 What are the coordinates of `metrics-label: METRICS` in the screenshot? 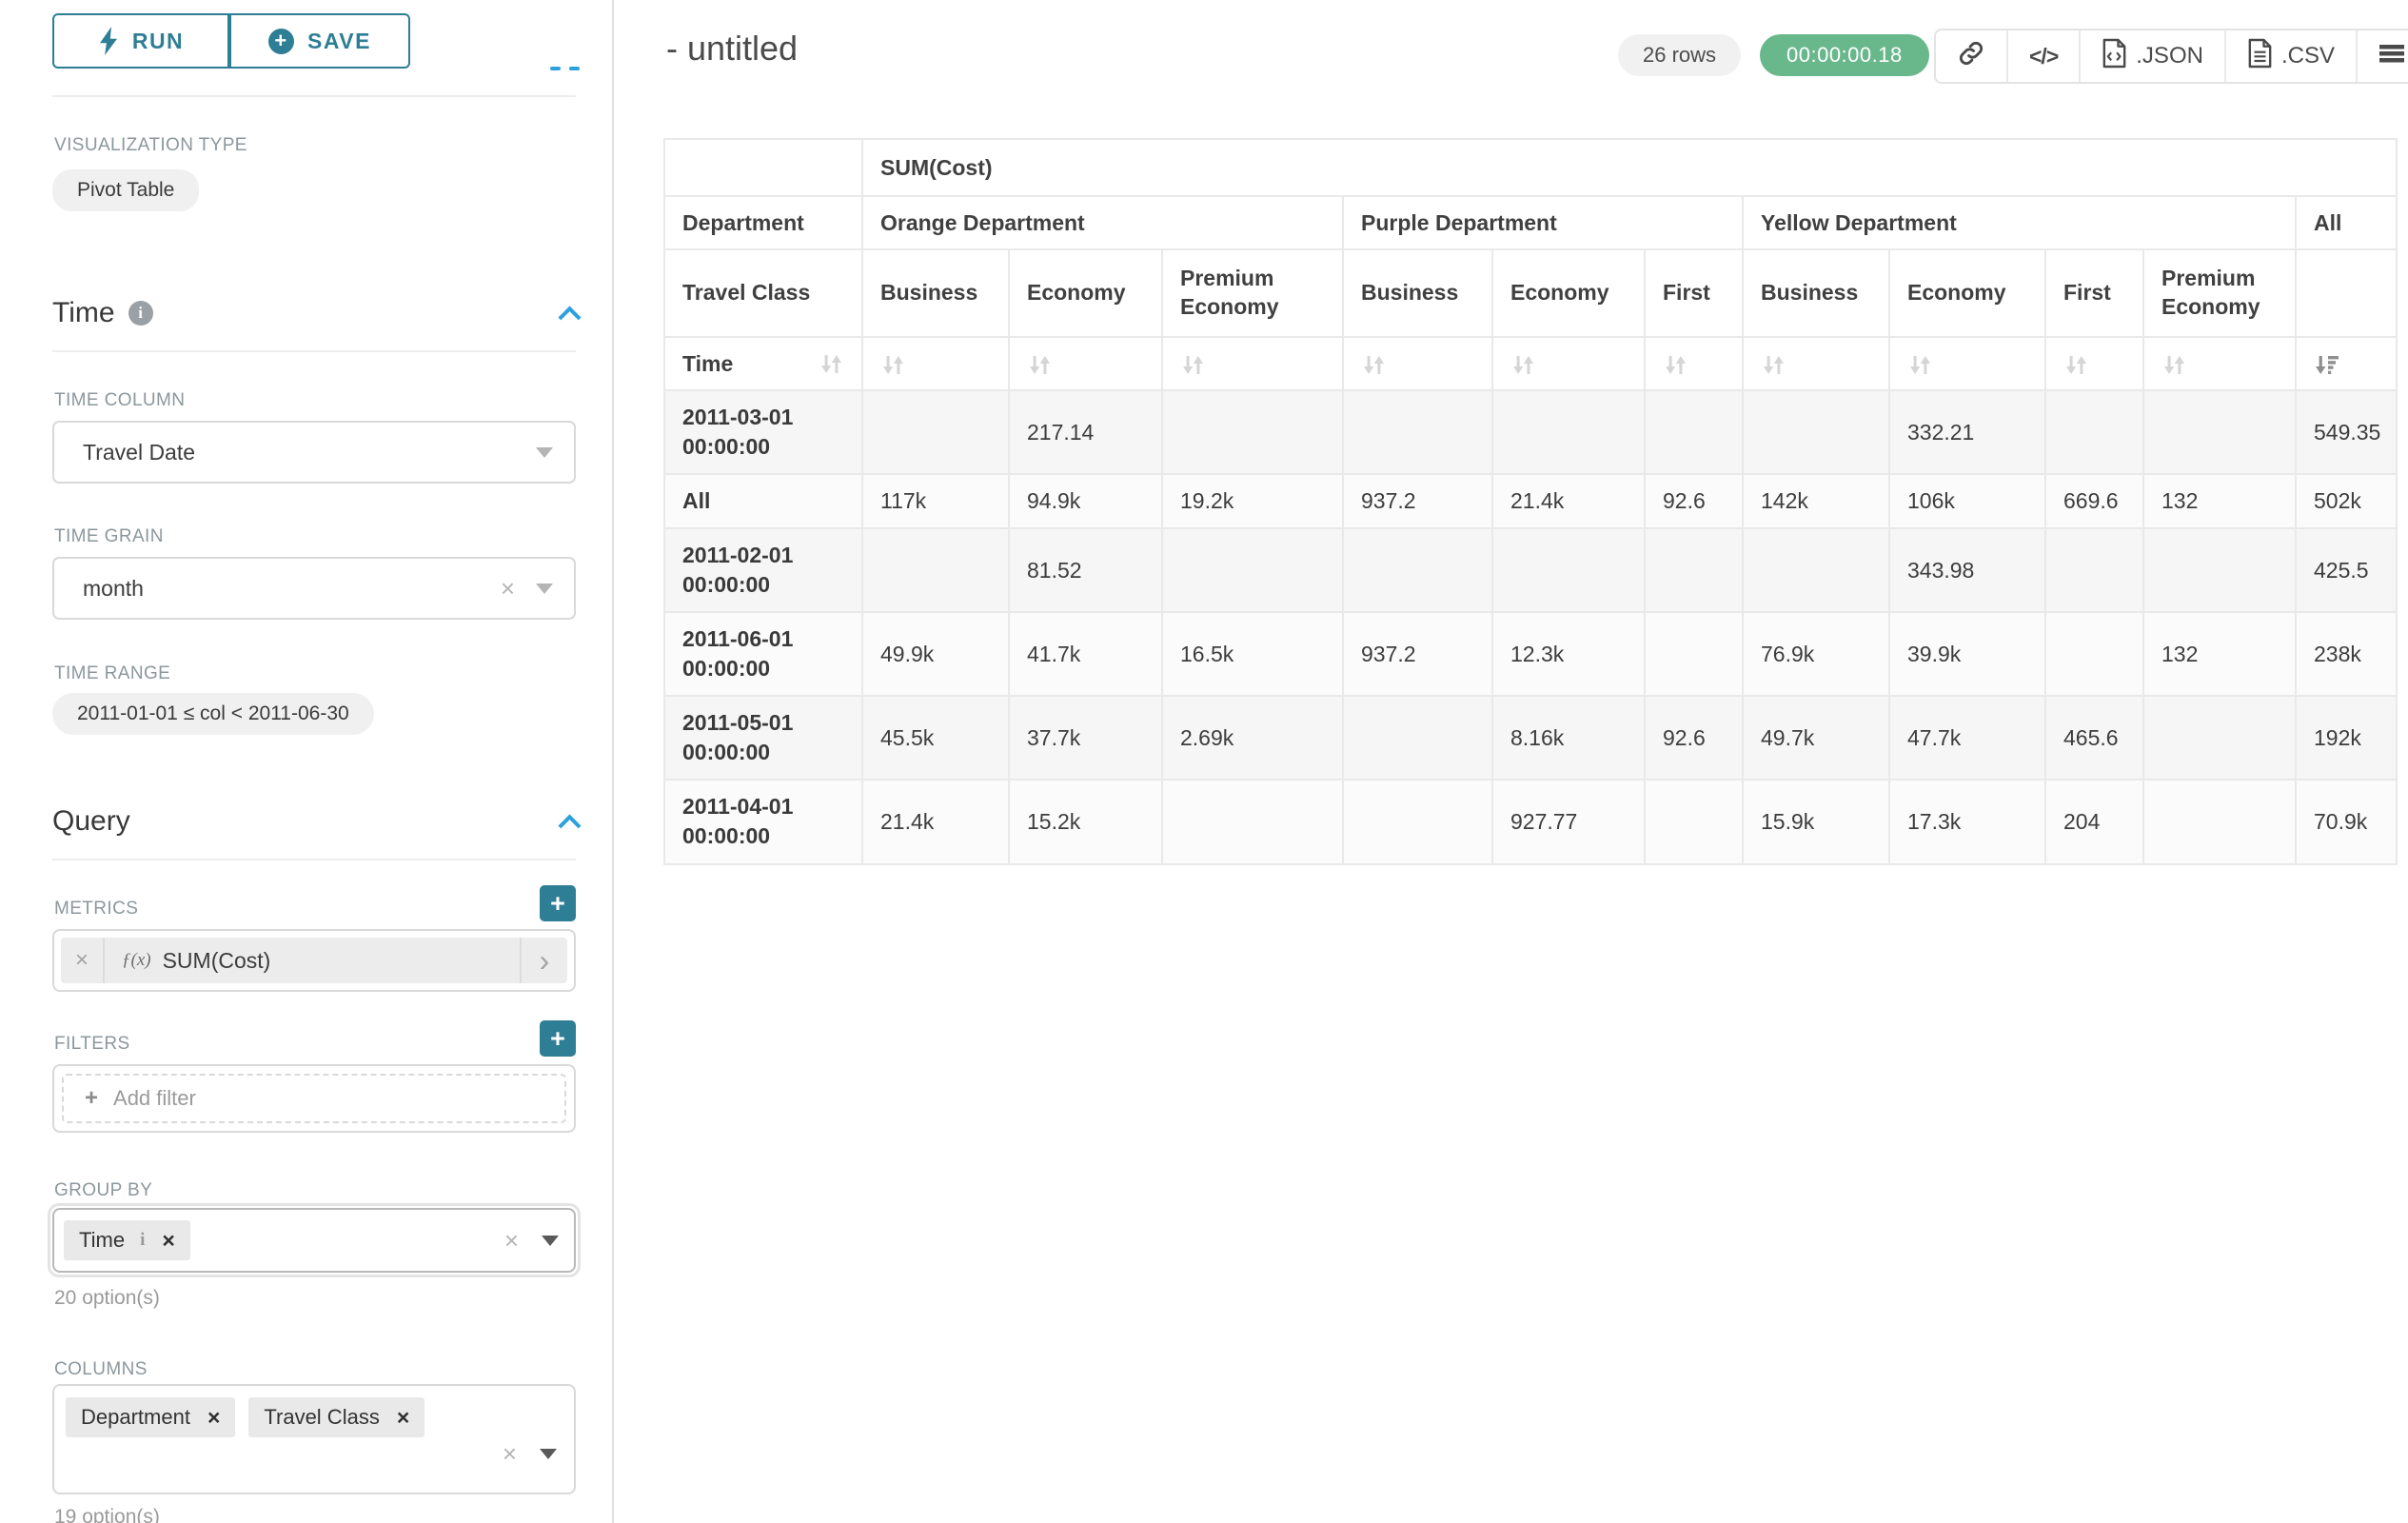 It's located at (96, 909).